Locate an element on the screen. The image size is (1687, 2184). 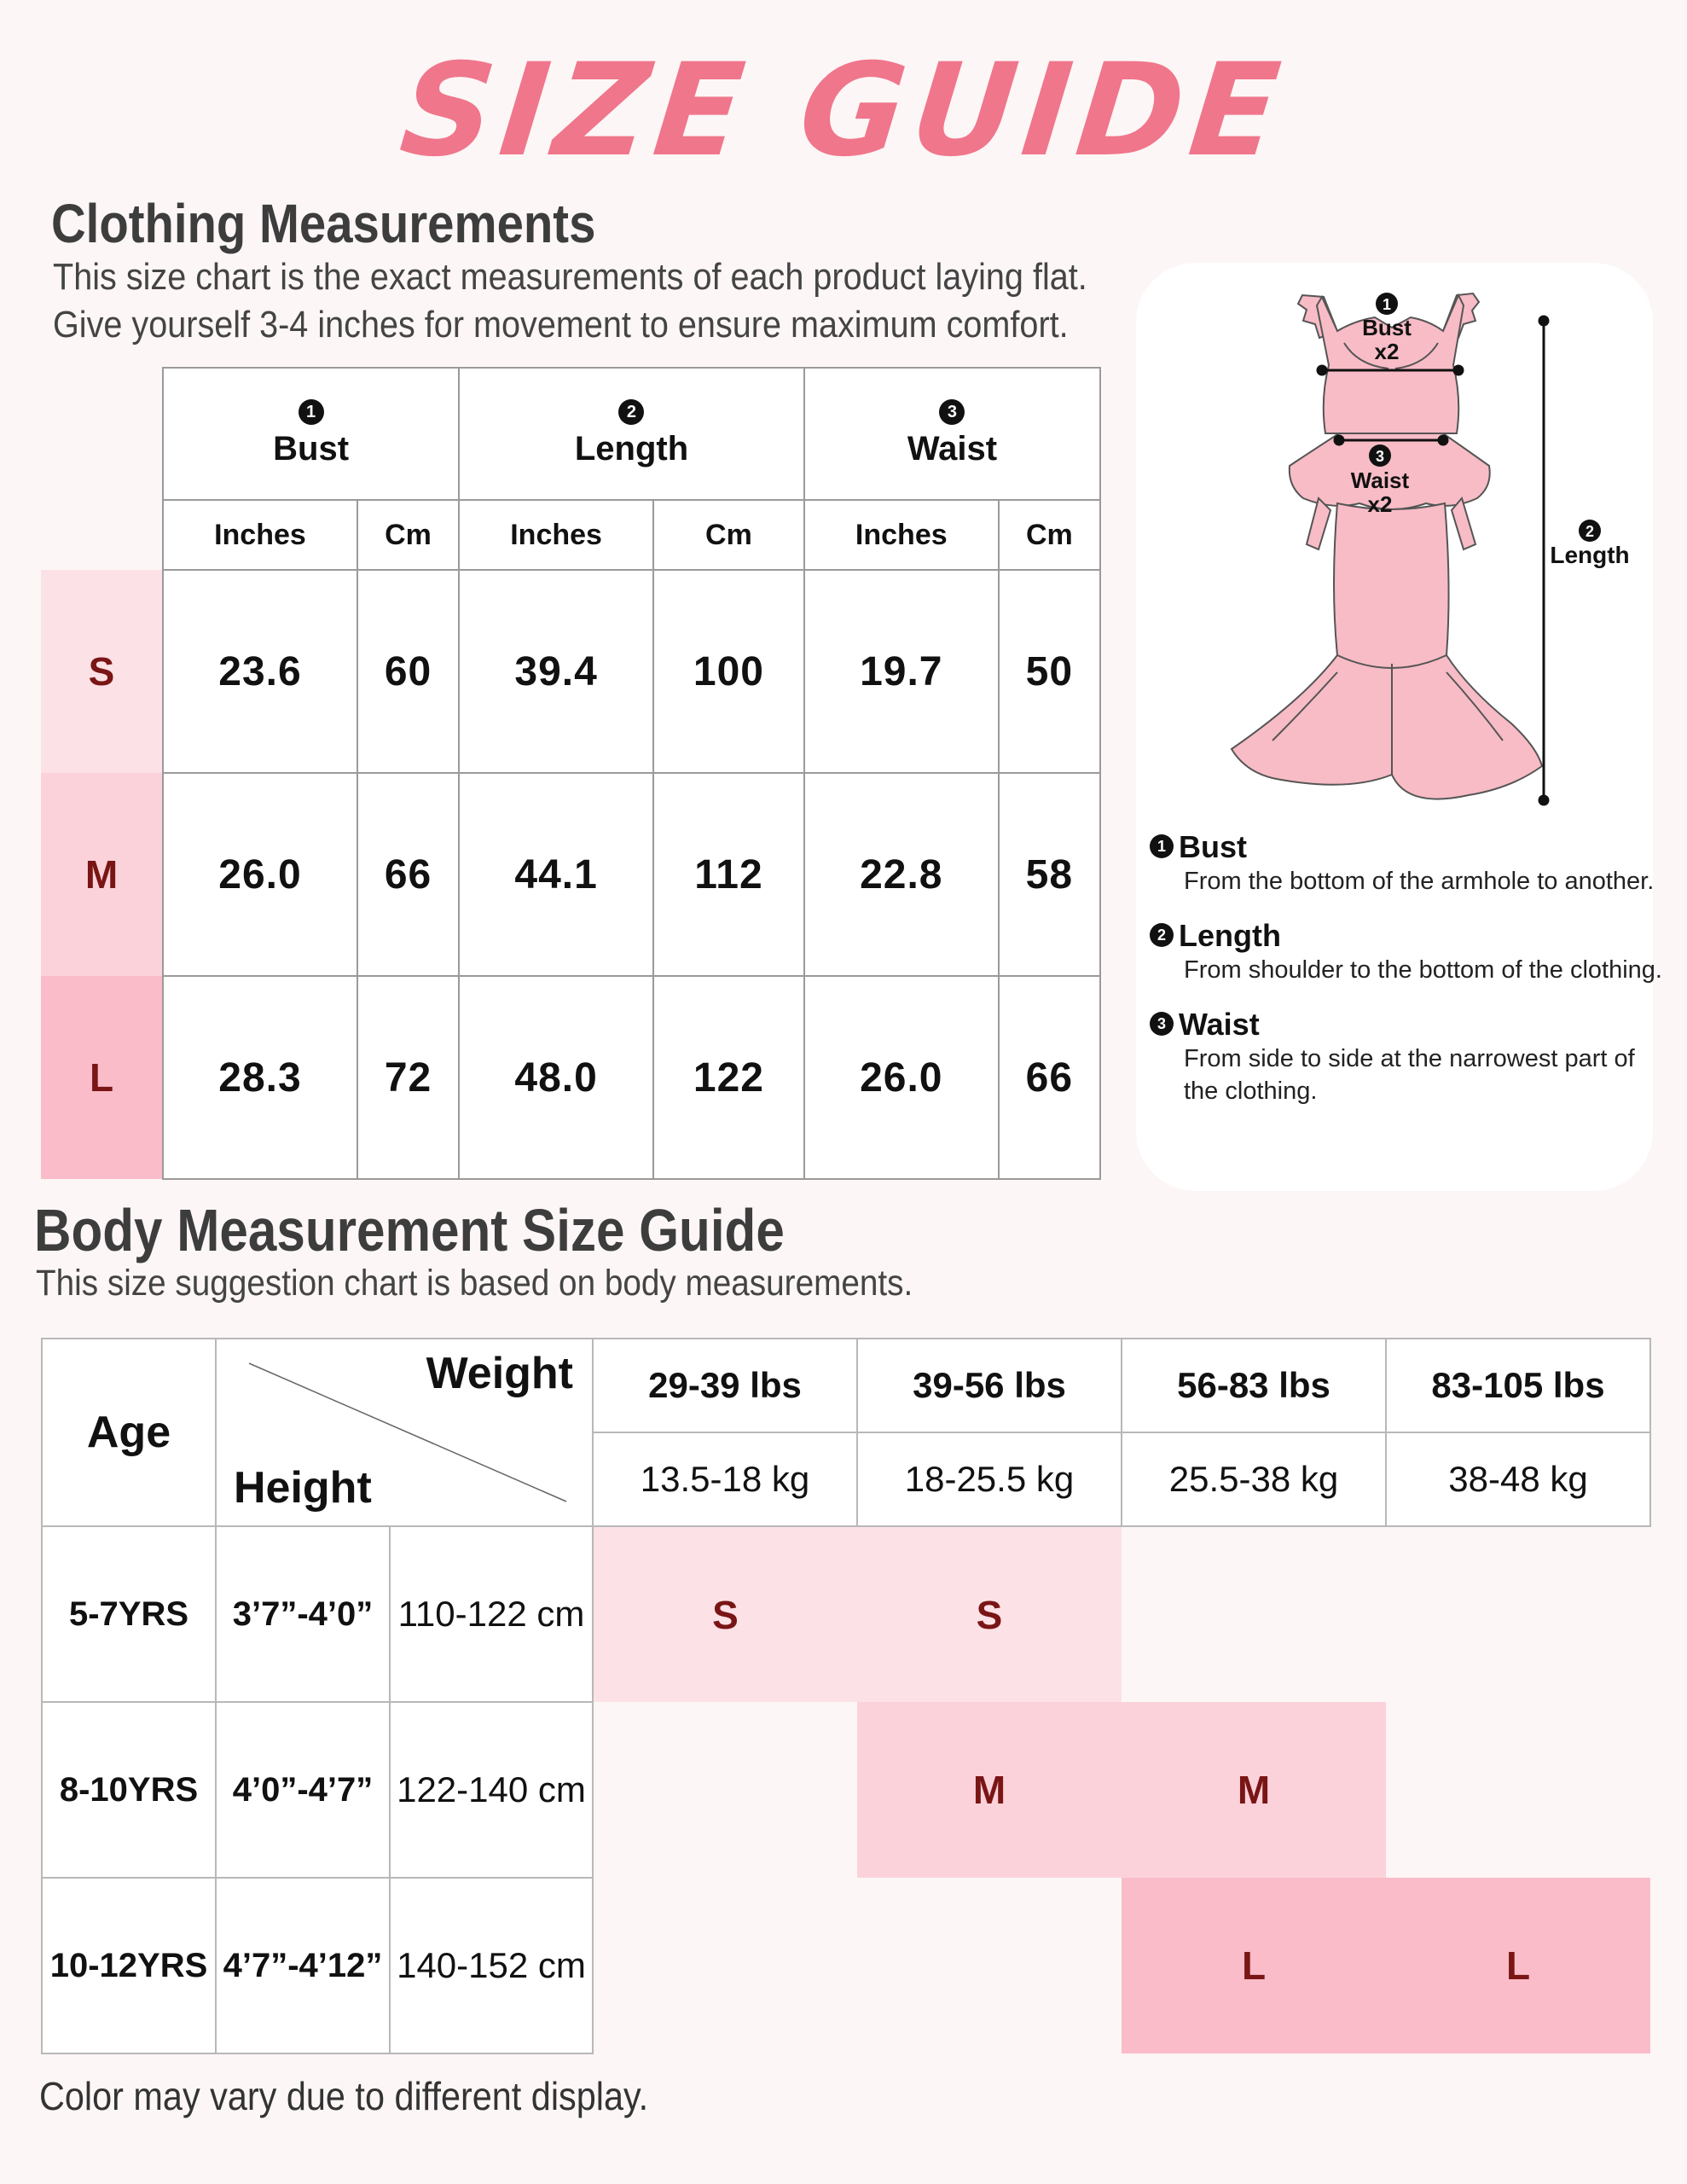
badge-2-icon: 2 is located at coordinates (631, 412).